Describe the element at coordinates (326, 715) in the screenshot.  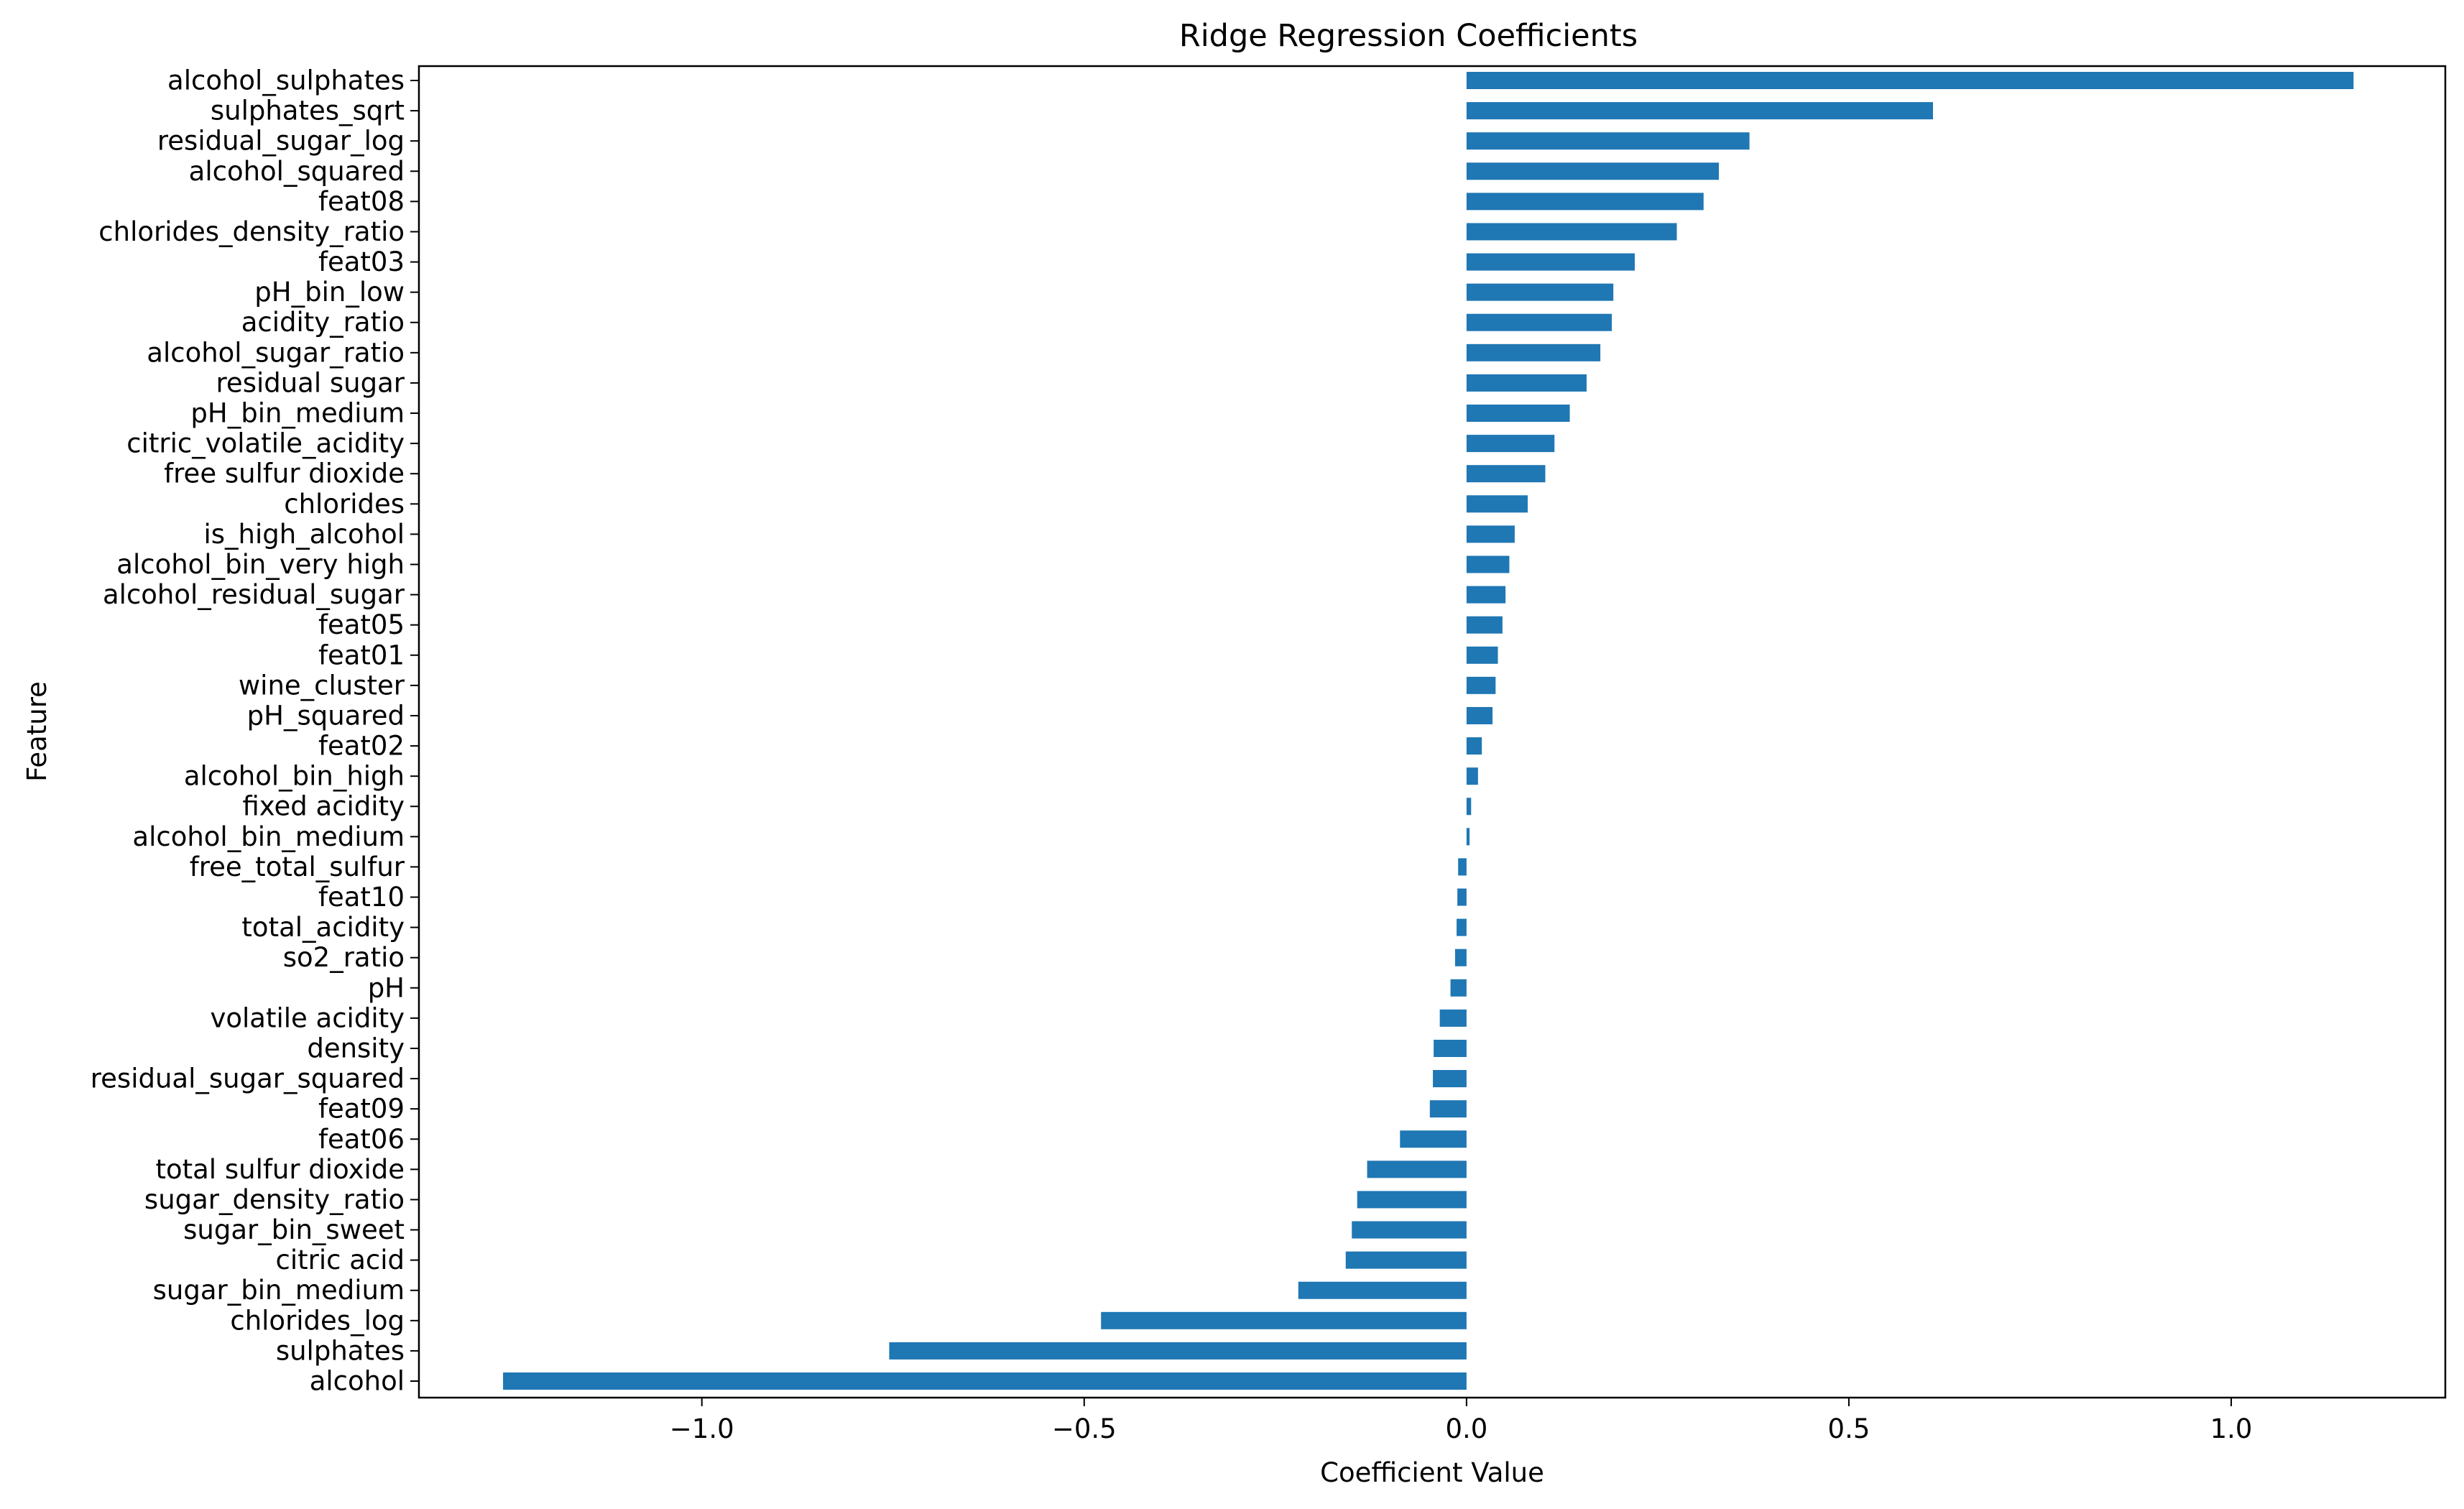
I see `y-tick-label: pH_squared` at that location.